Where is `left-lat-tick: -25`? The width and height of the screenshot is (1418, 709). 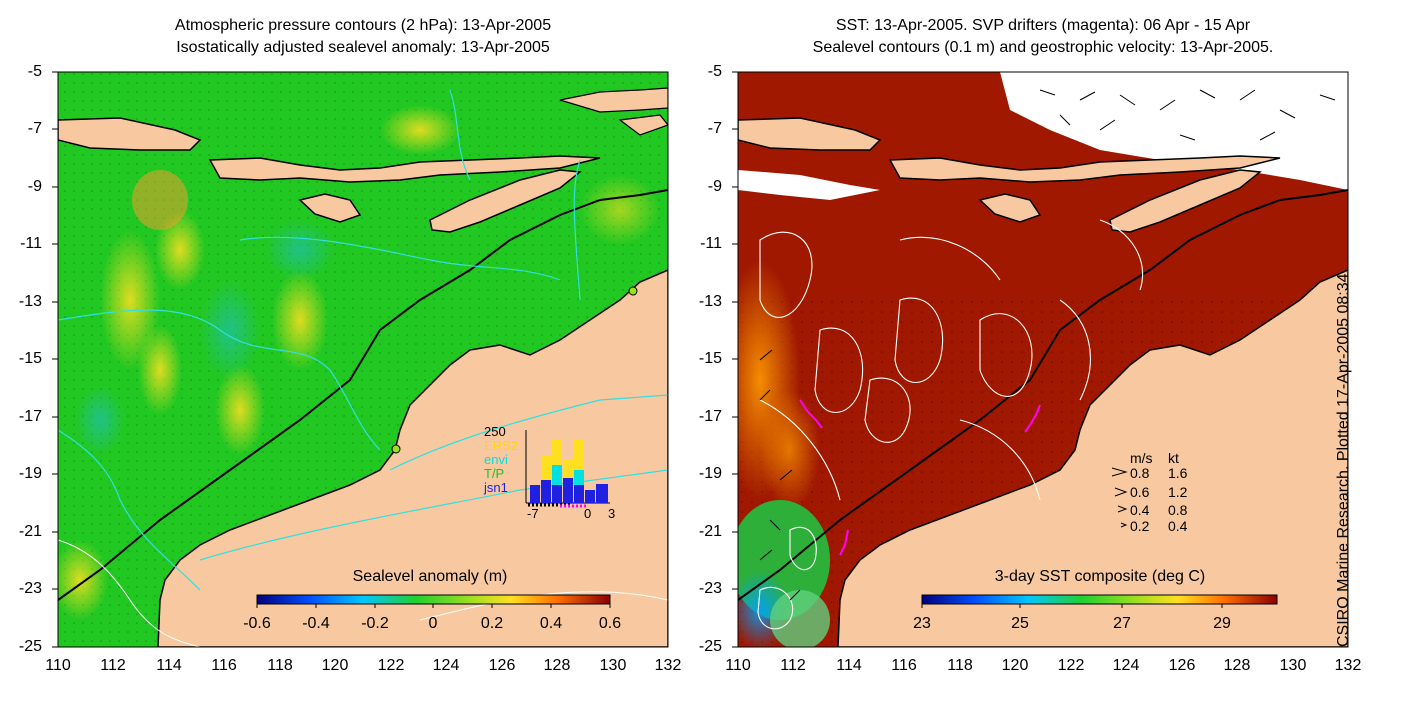 left-lat-tick: -25 is located at coordinates (30, 646).